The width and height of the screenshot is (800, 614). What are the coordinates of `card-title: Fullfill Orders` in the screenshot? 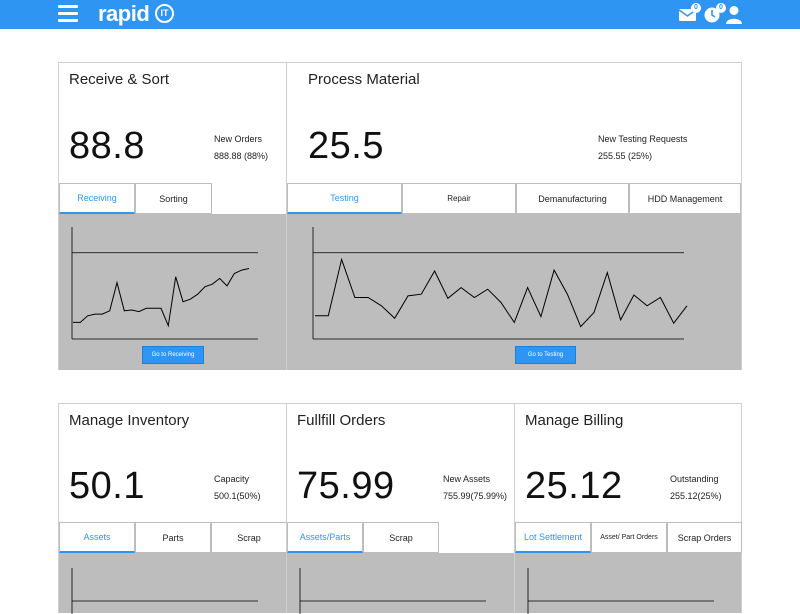 It's located at (341, 420).